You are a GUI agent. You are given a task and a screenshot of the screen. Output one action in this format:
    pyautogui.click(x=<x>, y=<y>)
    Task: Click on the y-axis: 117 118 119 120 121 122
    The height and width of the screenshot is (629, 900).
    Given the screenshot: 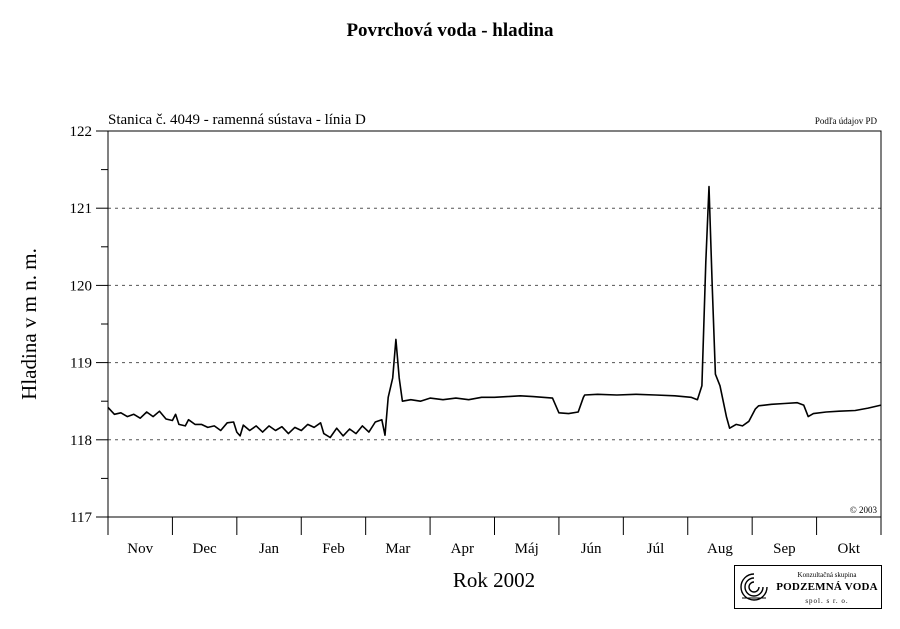 What is the action you would take?
    pyautogui.click(x=89, y=325)
    